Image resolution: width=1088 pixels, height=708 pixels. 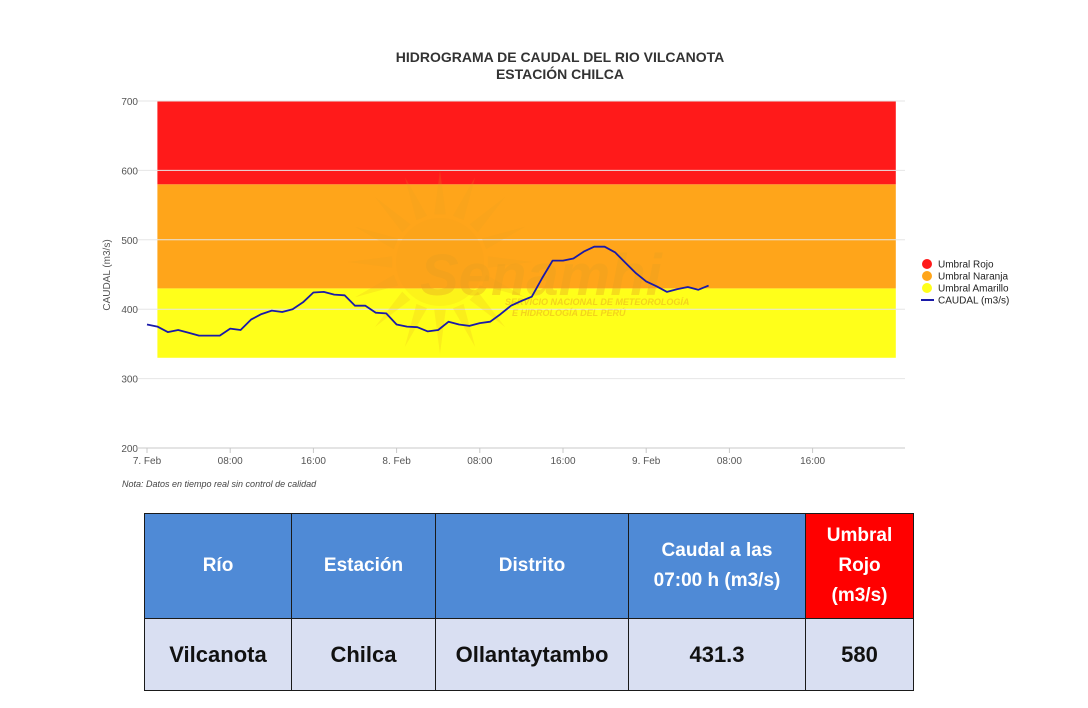 I want to click on header-distrito: Distrito, so click(x=532, y=566).